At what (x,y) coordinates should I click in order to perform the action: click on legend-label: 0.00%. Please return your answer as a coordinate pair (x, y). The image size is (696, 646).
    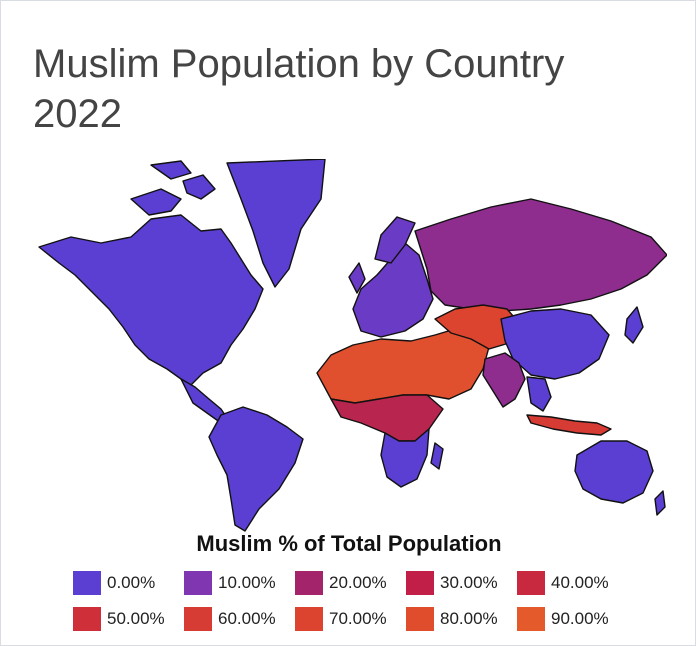
    Looking at the image, I should click on (131, 582).